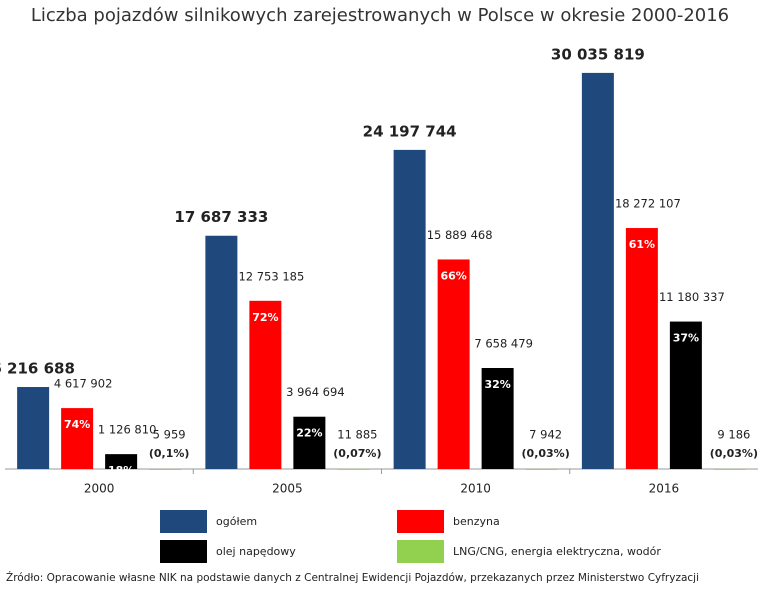 This screenshot has width=760, height=591. I want to click on value-label: 7 942, so click(545, 434).